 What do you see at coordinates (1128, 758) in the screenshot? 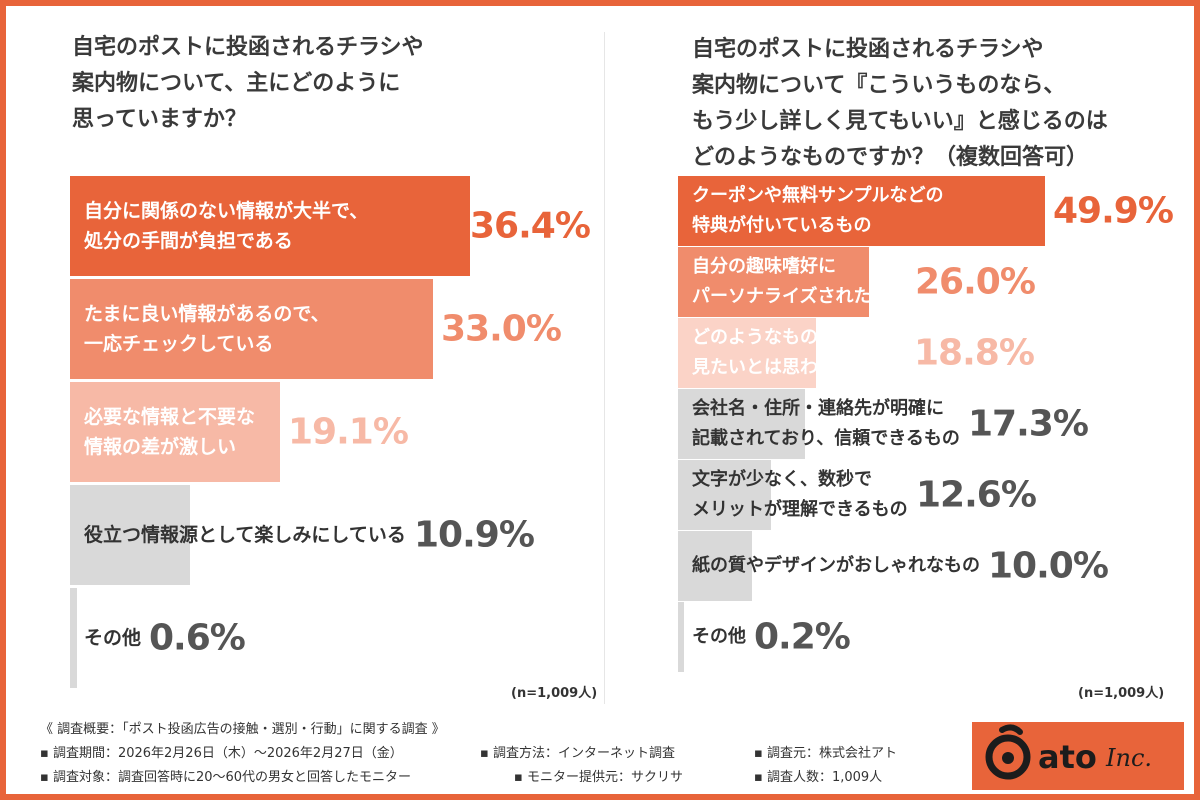
I see `logo-suffix: Inc.` at bounding box center [1128, 758].